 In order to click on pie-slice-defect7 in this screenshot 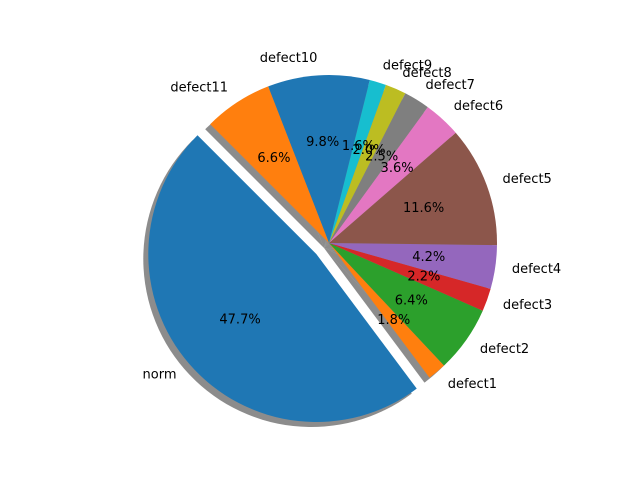, I will do `click(378, 168)`.